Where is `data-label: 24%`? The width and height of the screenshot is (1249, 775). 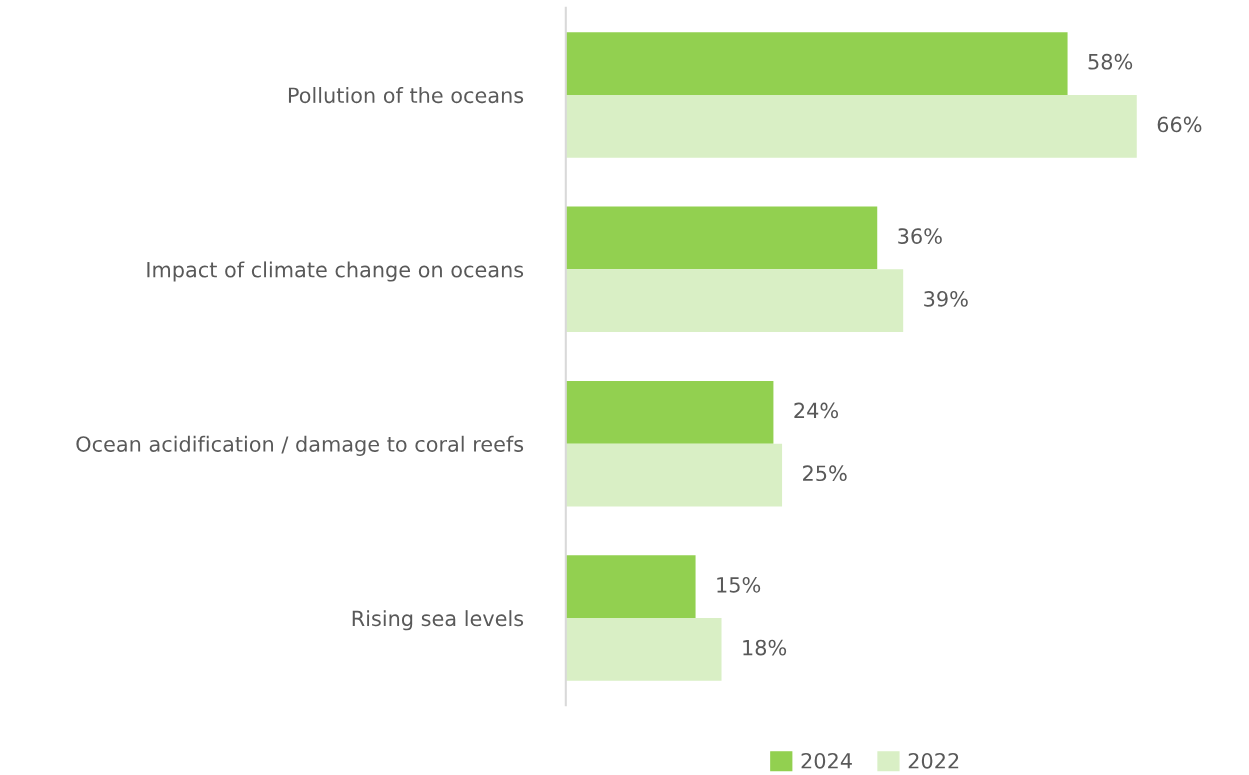 data-label: 24% is located at coordinates (816, 410).